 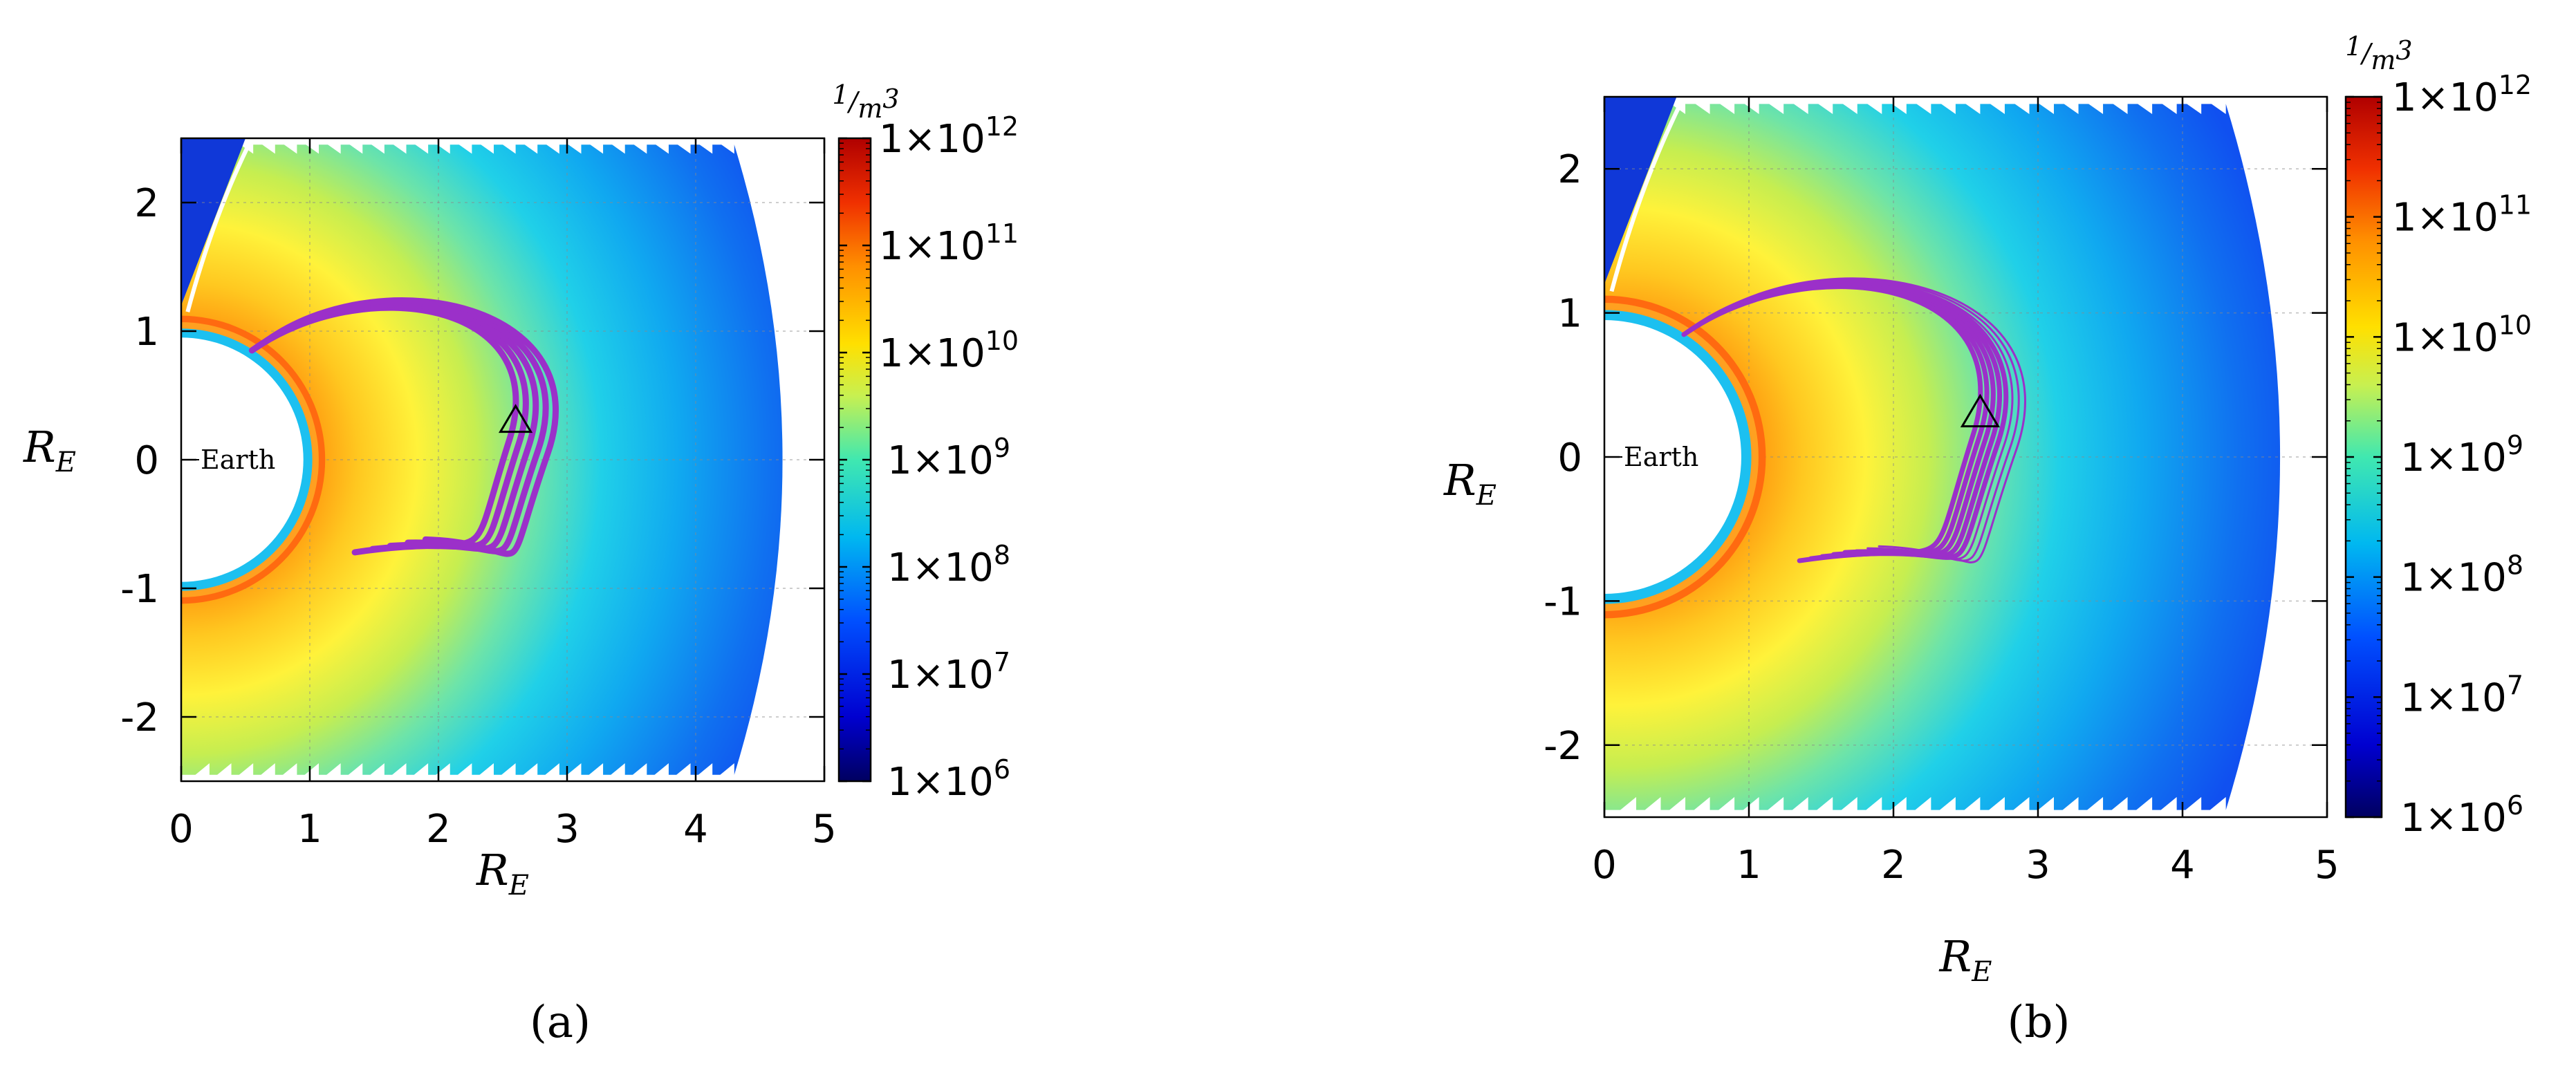 I want to click on trajectories, so click(x=404, y=427).